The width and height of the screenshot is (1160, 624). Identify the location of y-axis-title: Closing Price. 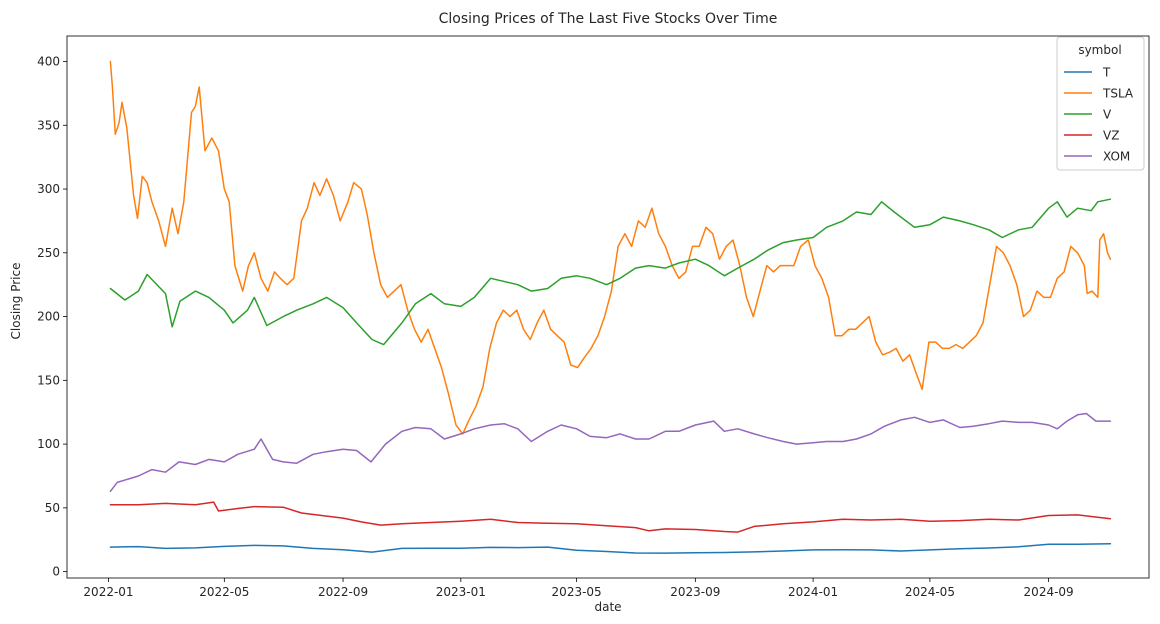
(16, 301).